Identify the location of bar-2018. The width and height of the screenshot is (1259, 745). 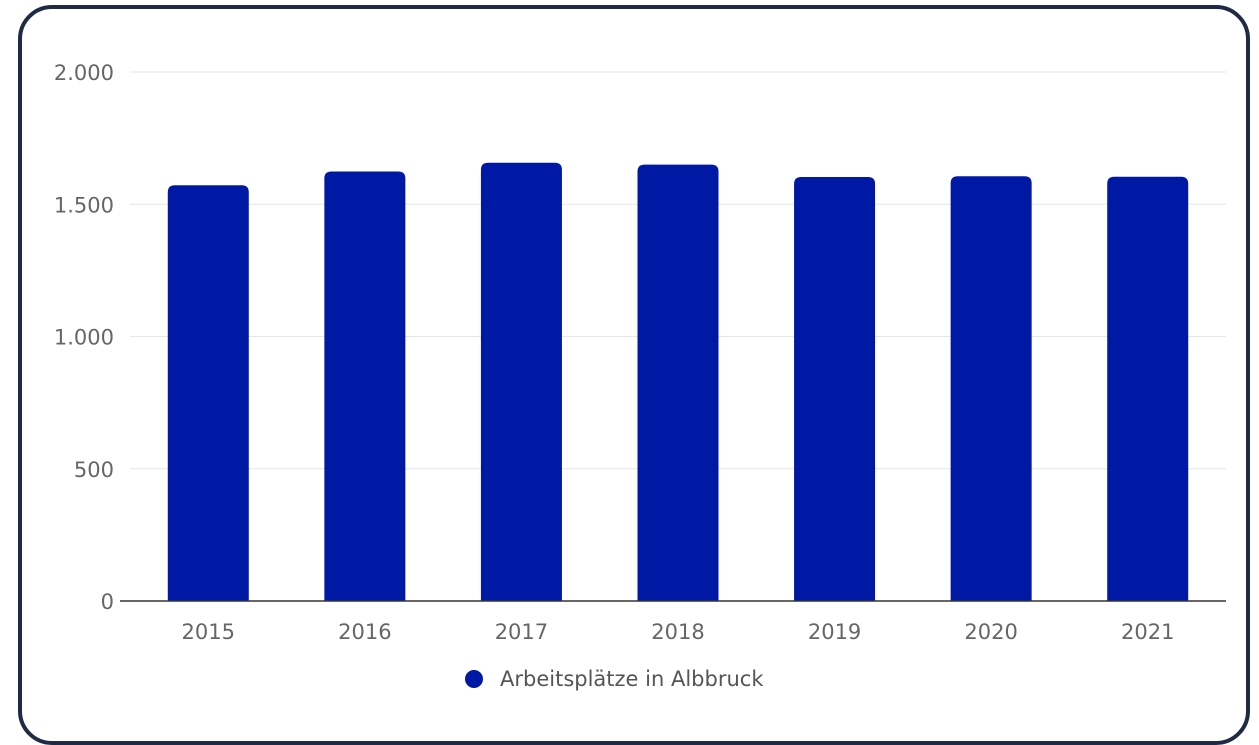
(678, 382).